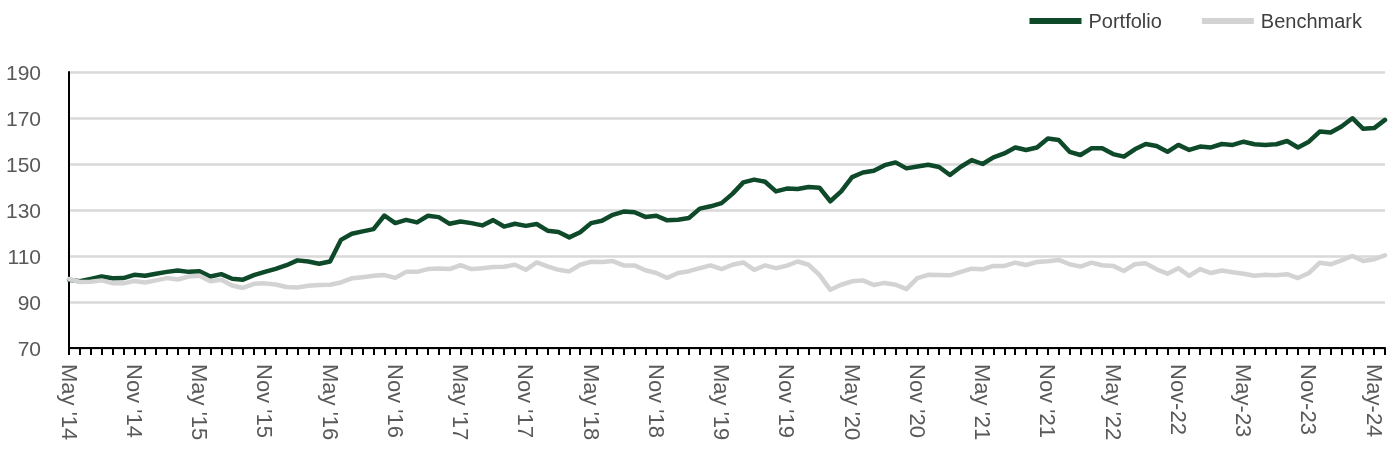  I want to click on y-tick-label: 170, so click(23, 118).